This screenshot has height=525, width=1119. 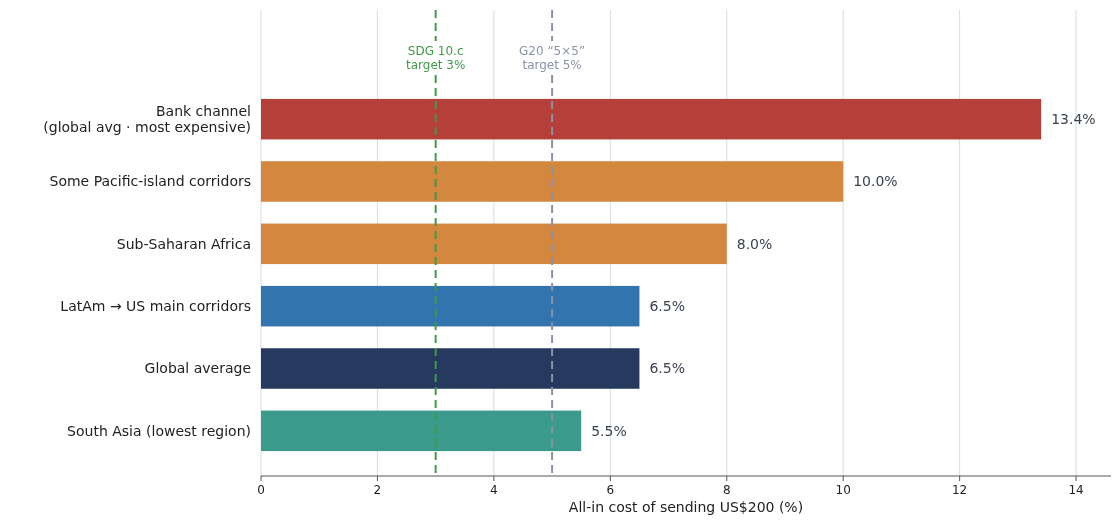 What do you see at coordinates (959, 490) in the screenshot?
I see `x-tick-label: 12` at bounding box center [959, 490].